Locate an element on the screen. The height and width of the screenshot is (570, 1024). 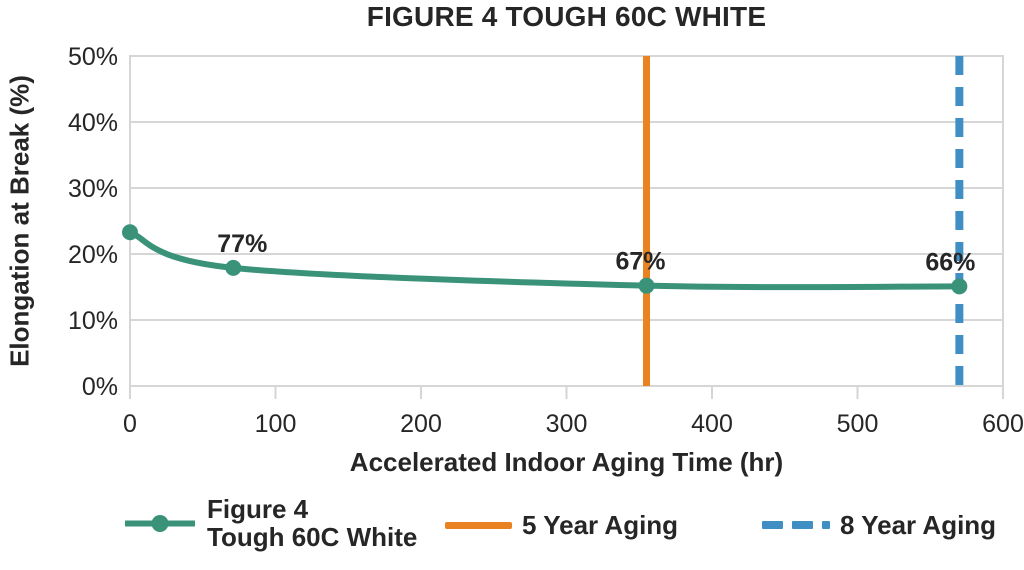
vline-solid-swatch is located at coordinates (478, 525).